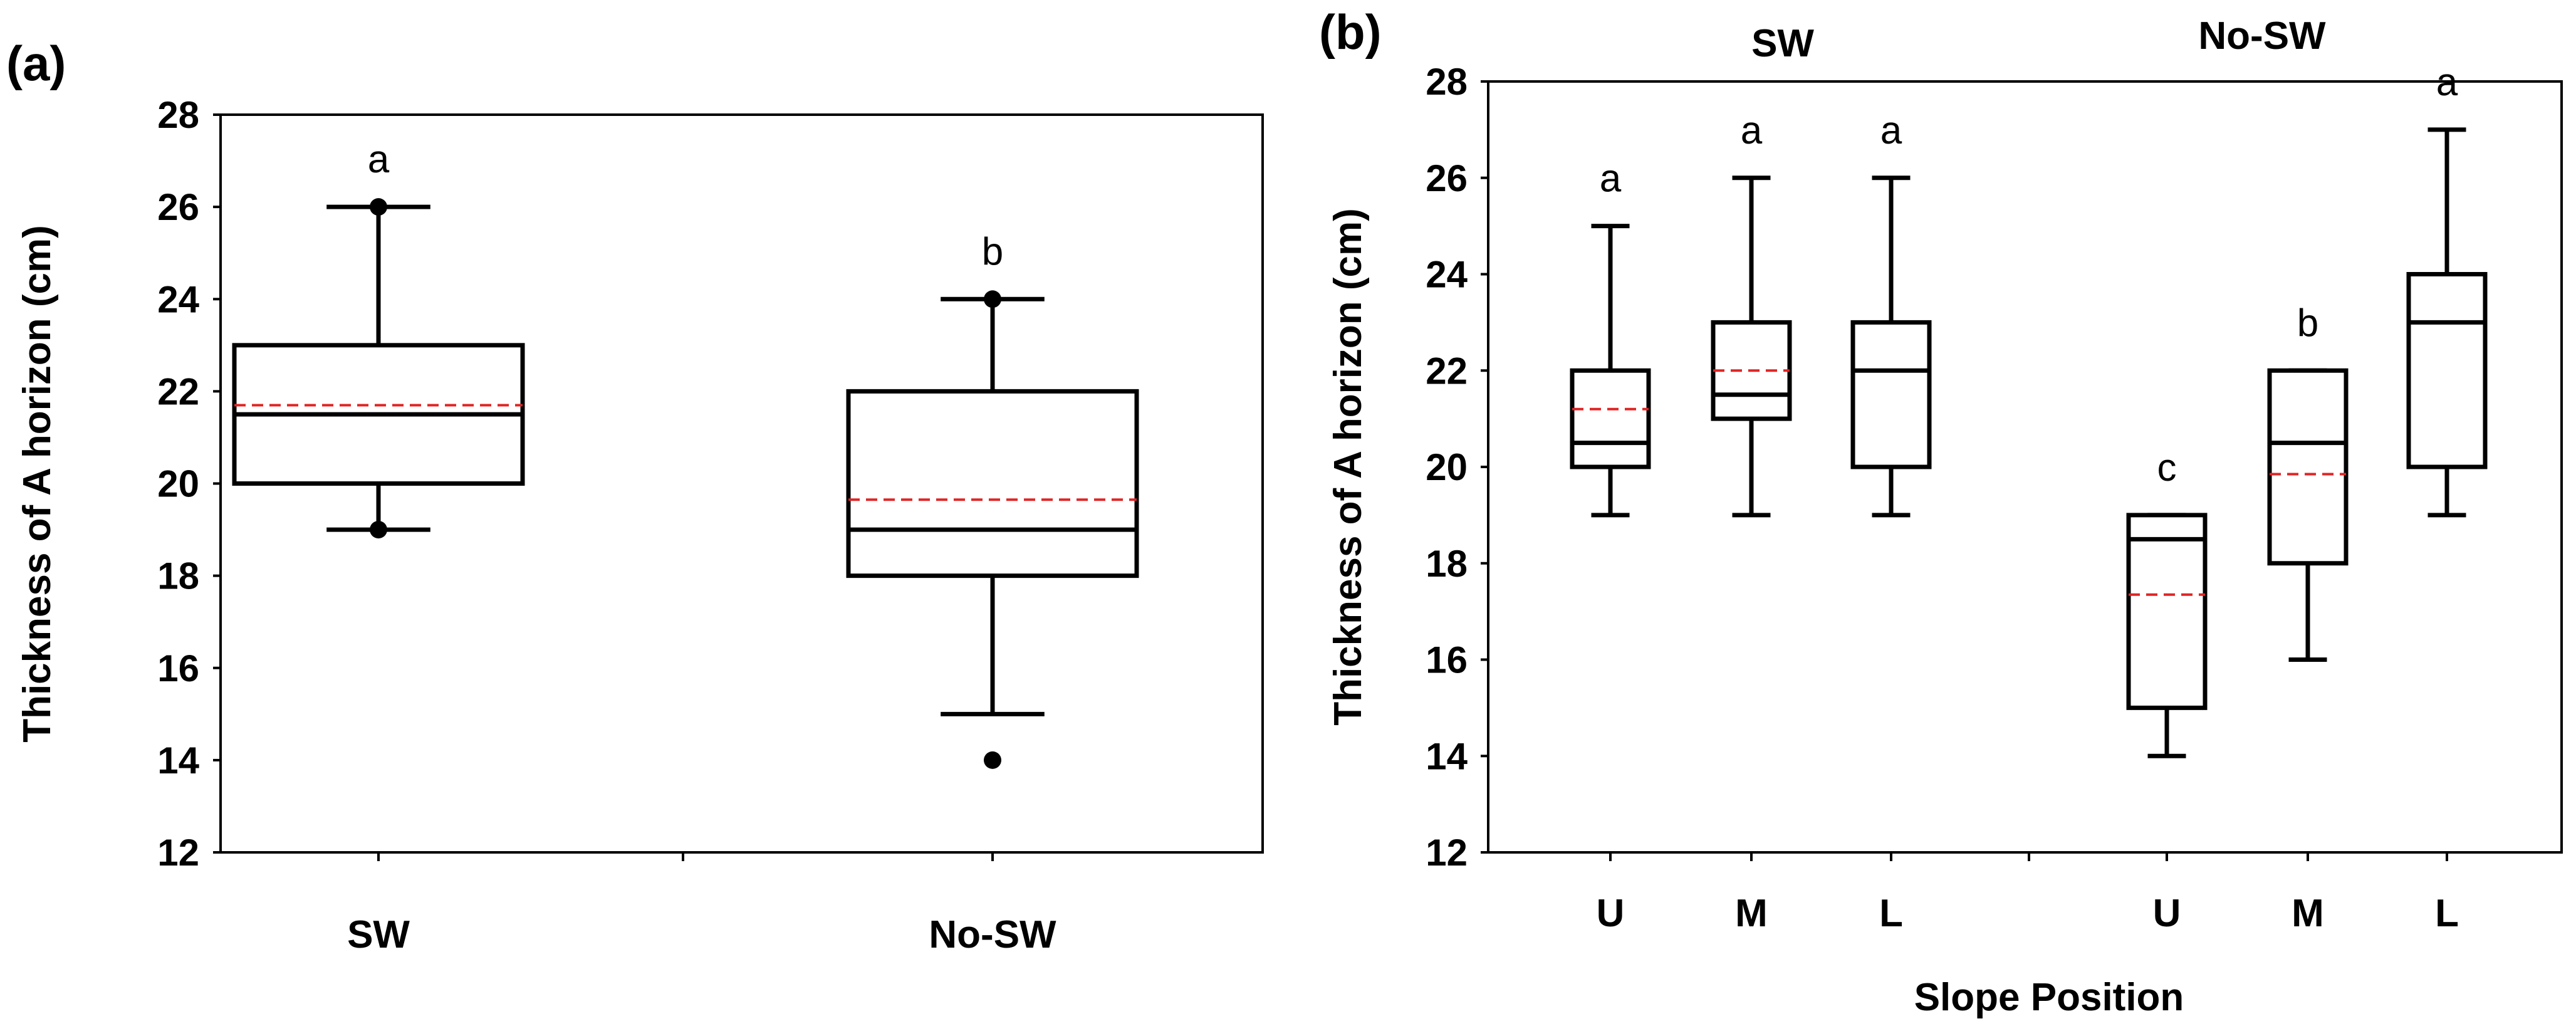 The image size is (2576, 1036). What do you see at coordinates (2049, 997) in the screenshot?
I see `panel-b-x-axis-title: Slope Position` at bounding box center [2049, 997].